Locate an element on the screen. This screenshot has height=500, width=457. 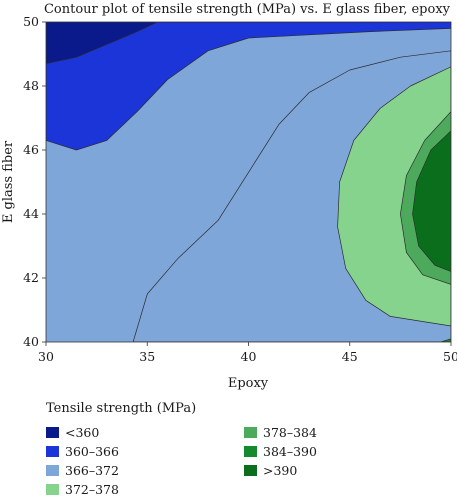
y-tick-label: 50 is located at coordinates (31, 21).